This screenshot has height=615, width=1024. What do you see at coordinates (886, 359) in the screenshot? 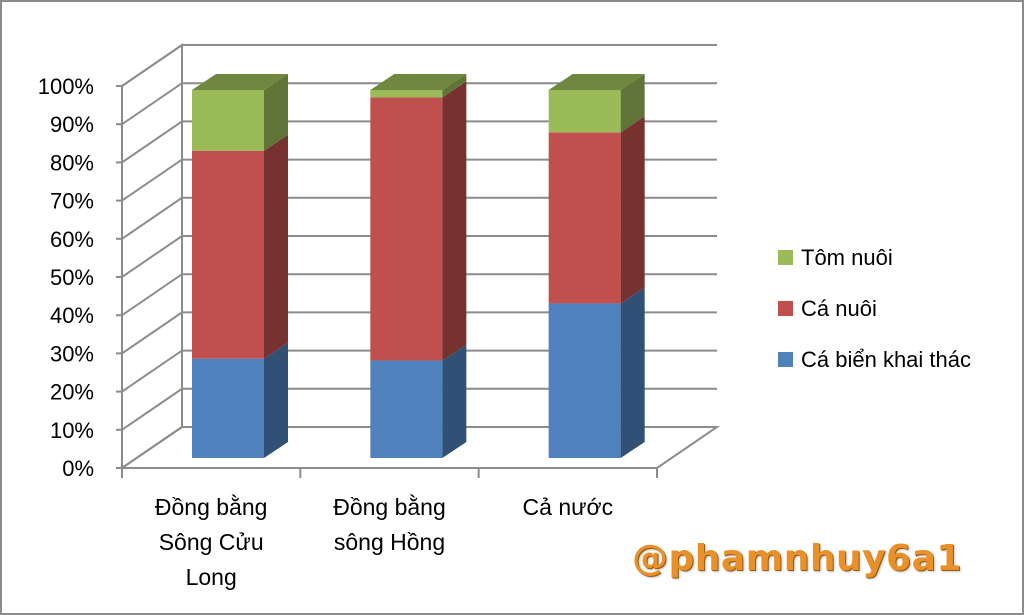
I see `legend-label: Cá biển khai thác` at bounding box center [886, 359].